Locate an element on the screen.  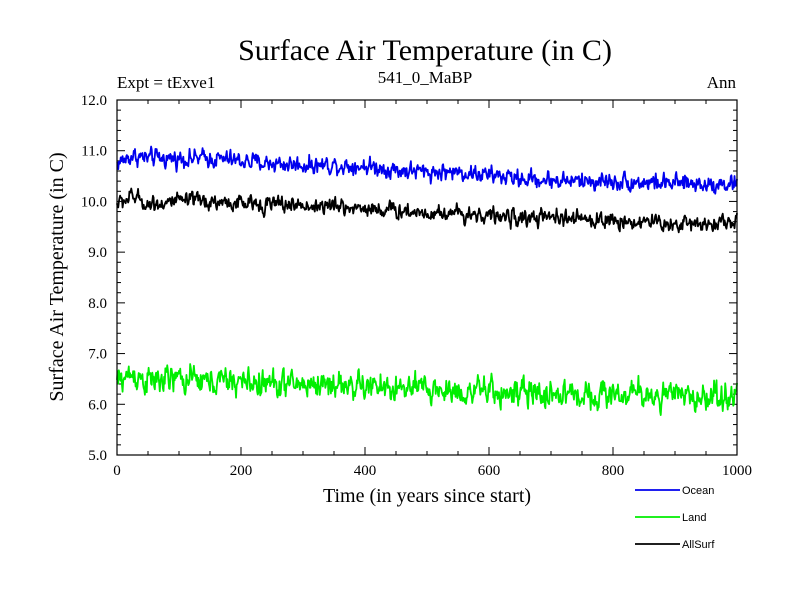
x-tick-label: 400 is located at coordinates (365, 471).